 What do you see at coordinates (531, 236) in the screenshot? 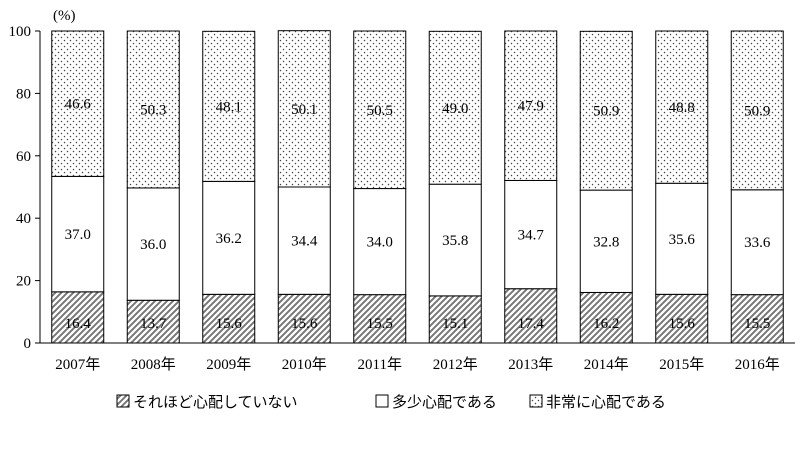
I see `data-label: 34.7` at bounding box center [531, 236].